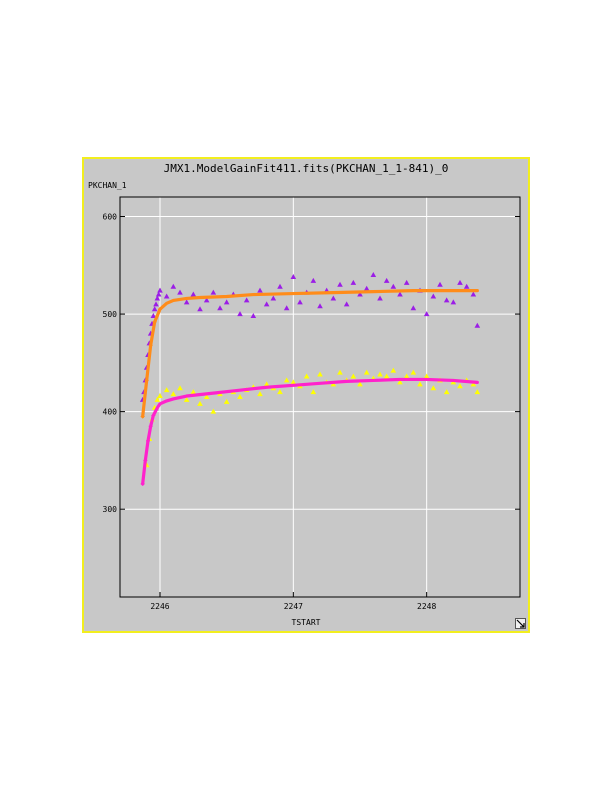 Image resolution: width=612 pixels, height=792 pixels. What do you see at coordinates (306, 622) in the screenshot?
I see `x-axis-label: TSTART` at bounding box center [306, 622].